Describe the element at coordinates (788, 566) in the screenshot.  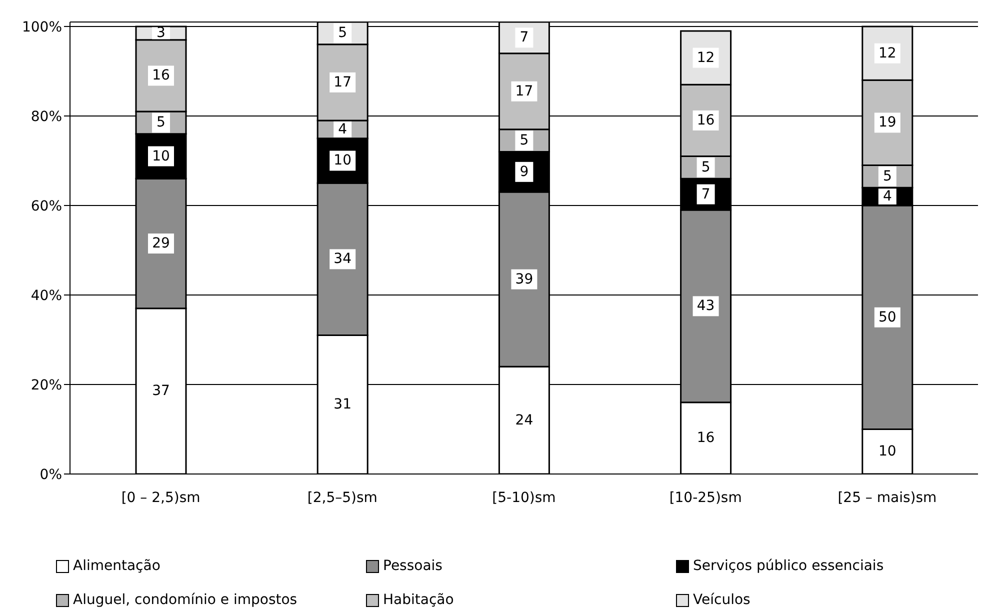
I see `legend-label: Serviços público essenciais` at that location.